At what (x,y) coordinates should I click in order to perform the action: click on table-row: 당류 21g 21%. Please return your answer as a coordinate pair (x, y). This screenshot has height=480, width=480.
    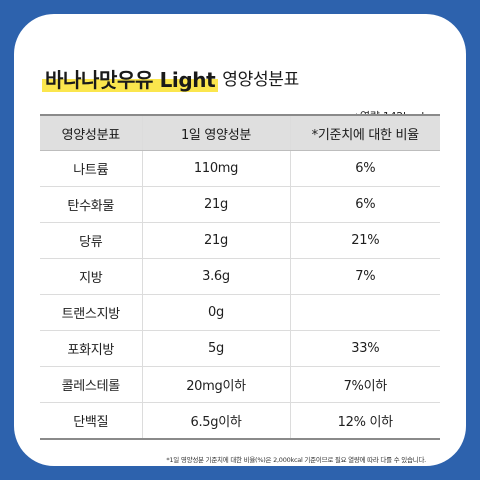
    Looking at the image, I should click on (240, 240).